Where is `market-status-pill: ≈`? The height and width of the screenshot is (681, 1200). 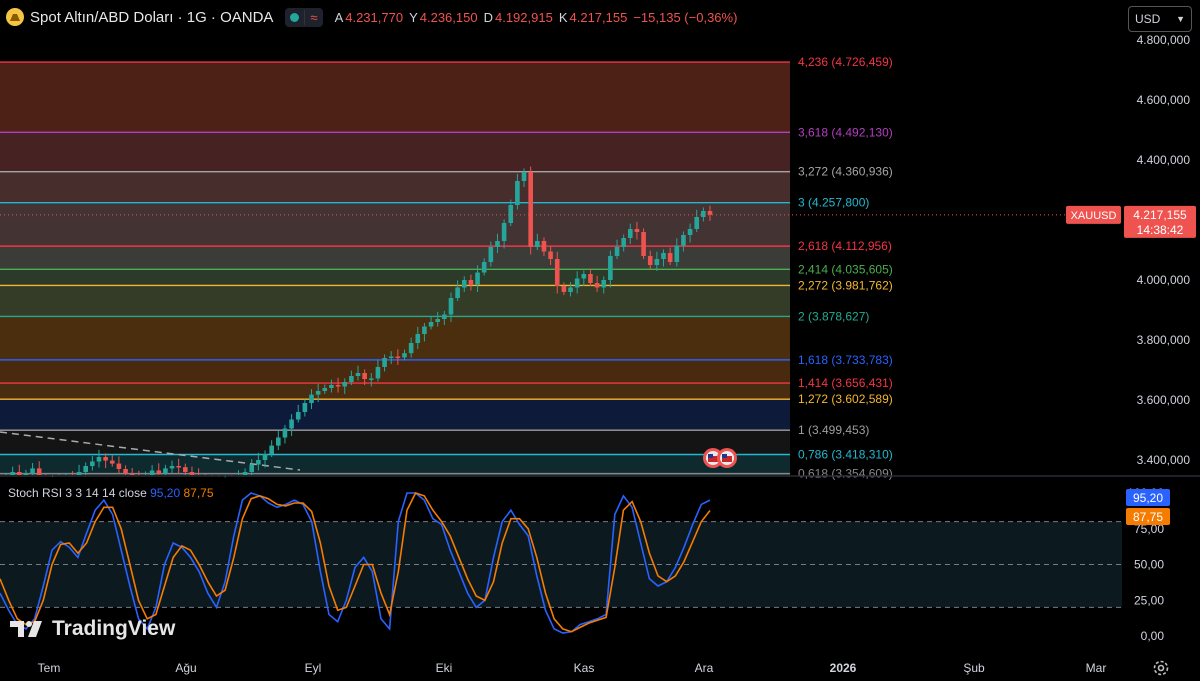
market-status-pill: ≈ is located at coordinates (304, 17).